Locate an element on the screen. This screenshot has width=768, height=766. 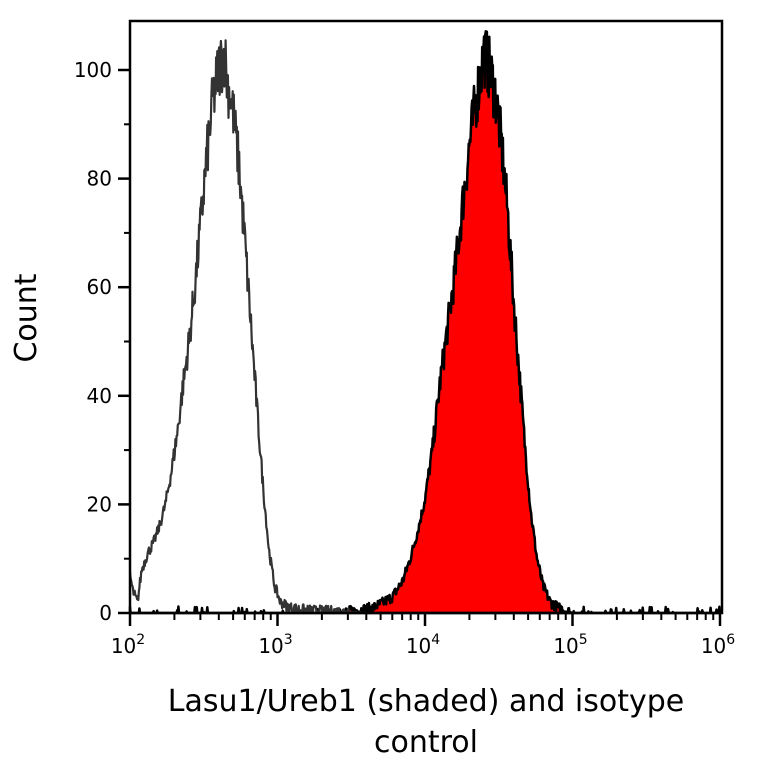
y-tick-label: 40 is located at coordinates (99, 396).